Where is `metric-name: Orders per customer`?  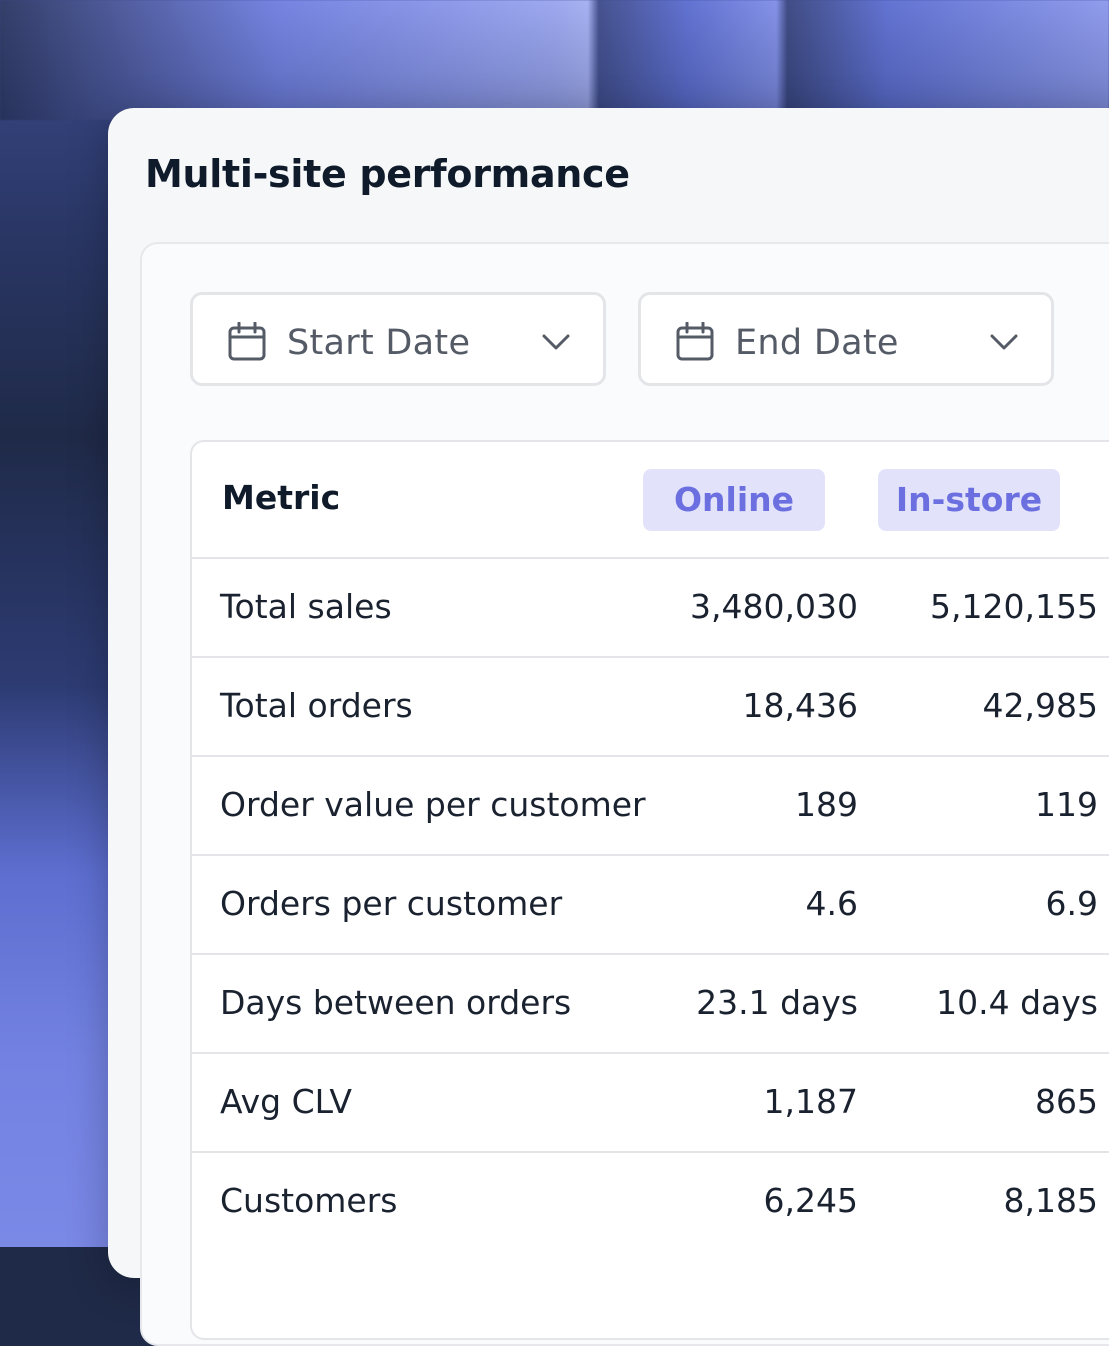
metric-name: Orders per customer is located at coordinates (391, 903).